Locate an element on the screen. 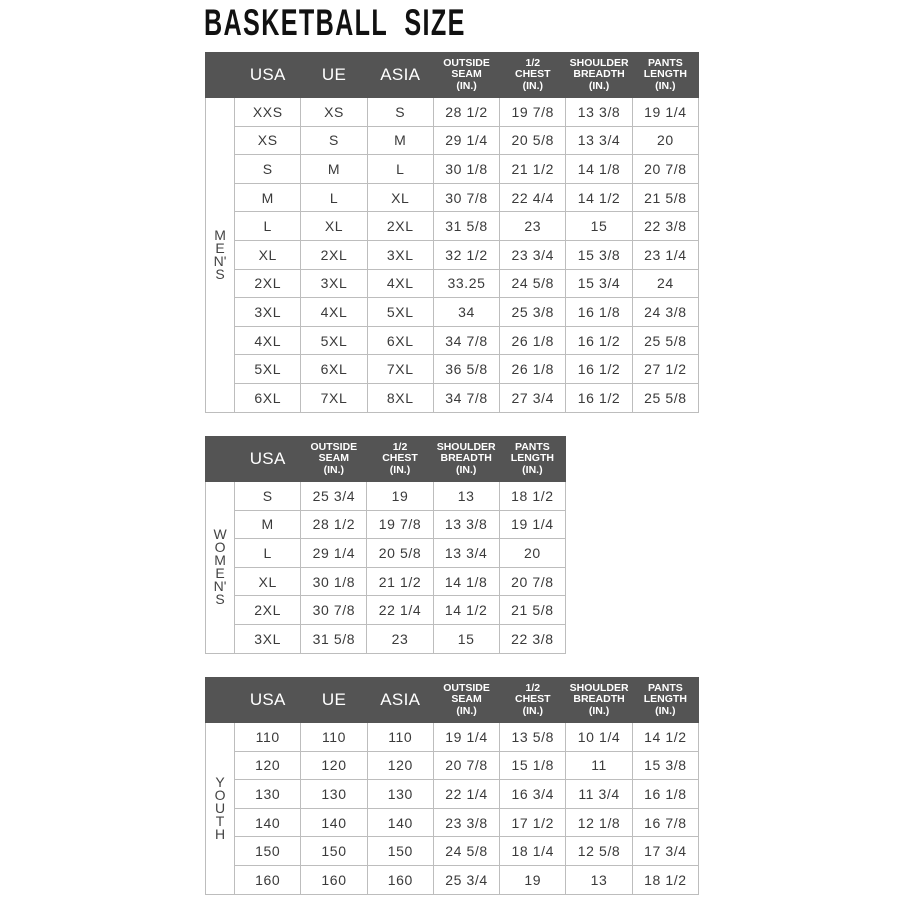 This screenshot has width=900, height=900. table-row: 140 140 140 23 3/8 17 1/2 12 1/8 16 7/8 is located at coordinates (453, 822).